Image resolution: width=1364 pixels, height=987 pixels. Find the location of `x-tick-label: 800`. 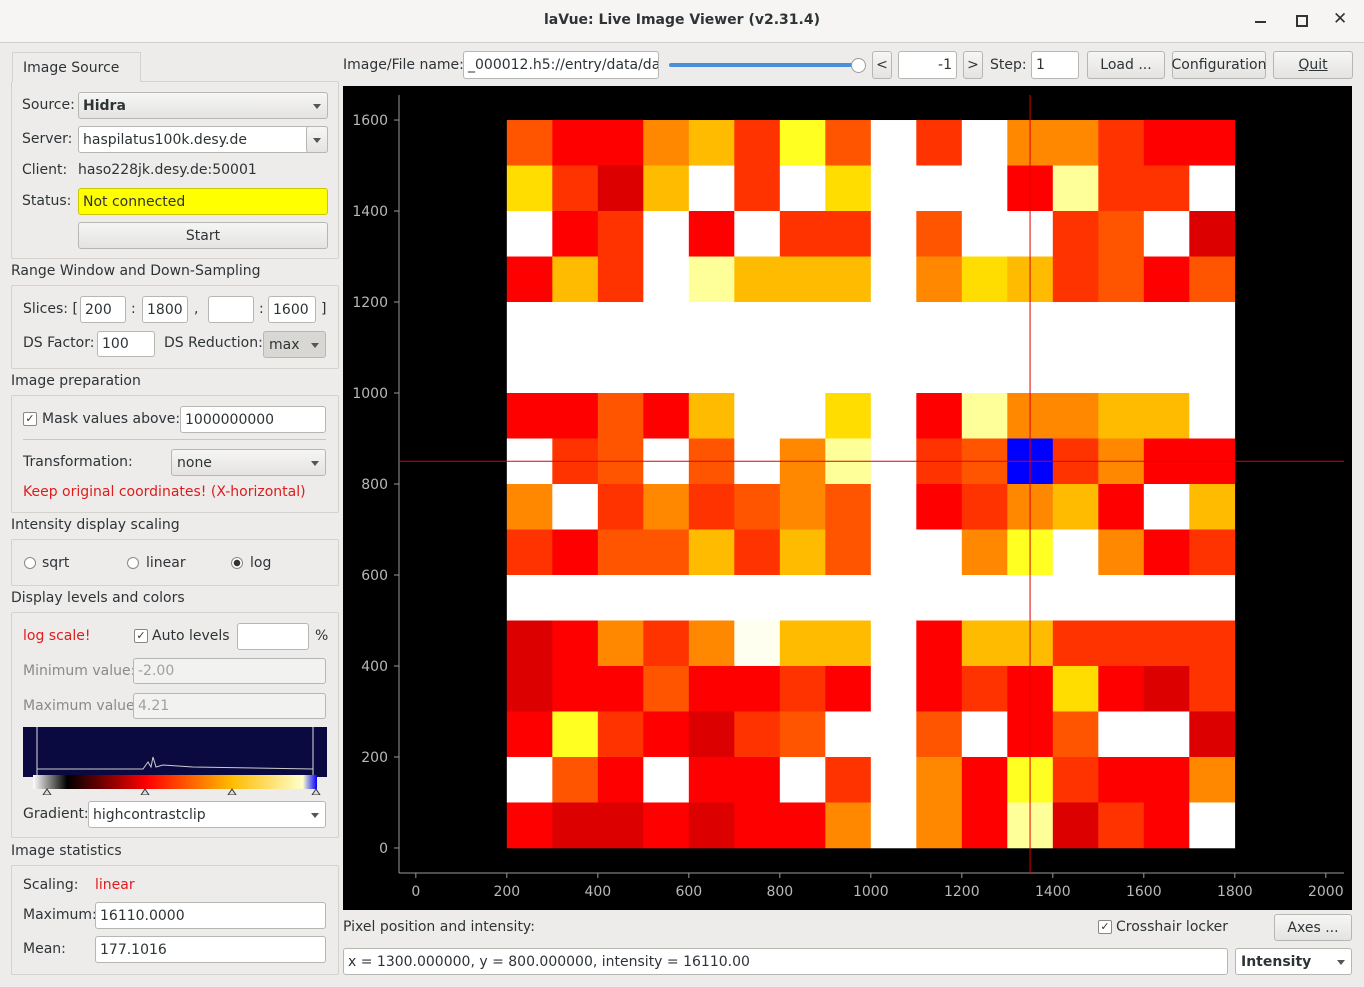

x-tick-label: 800 is located at coordinates (779, 892).